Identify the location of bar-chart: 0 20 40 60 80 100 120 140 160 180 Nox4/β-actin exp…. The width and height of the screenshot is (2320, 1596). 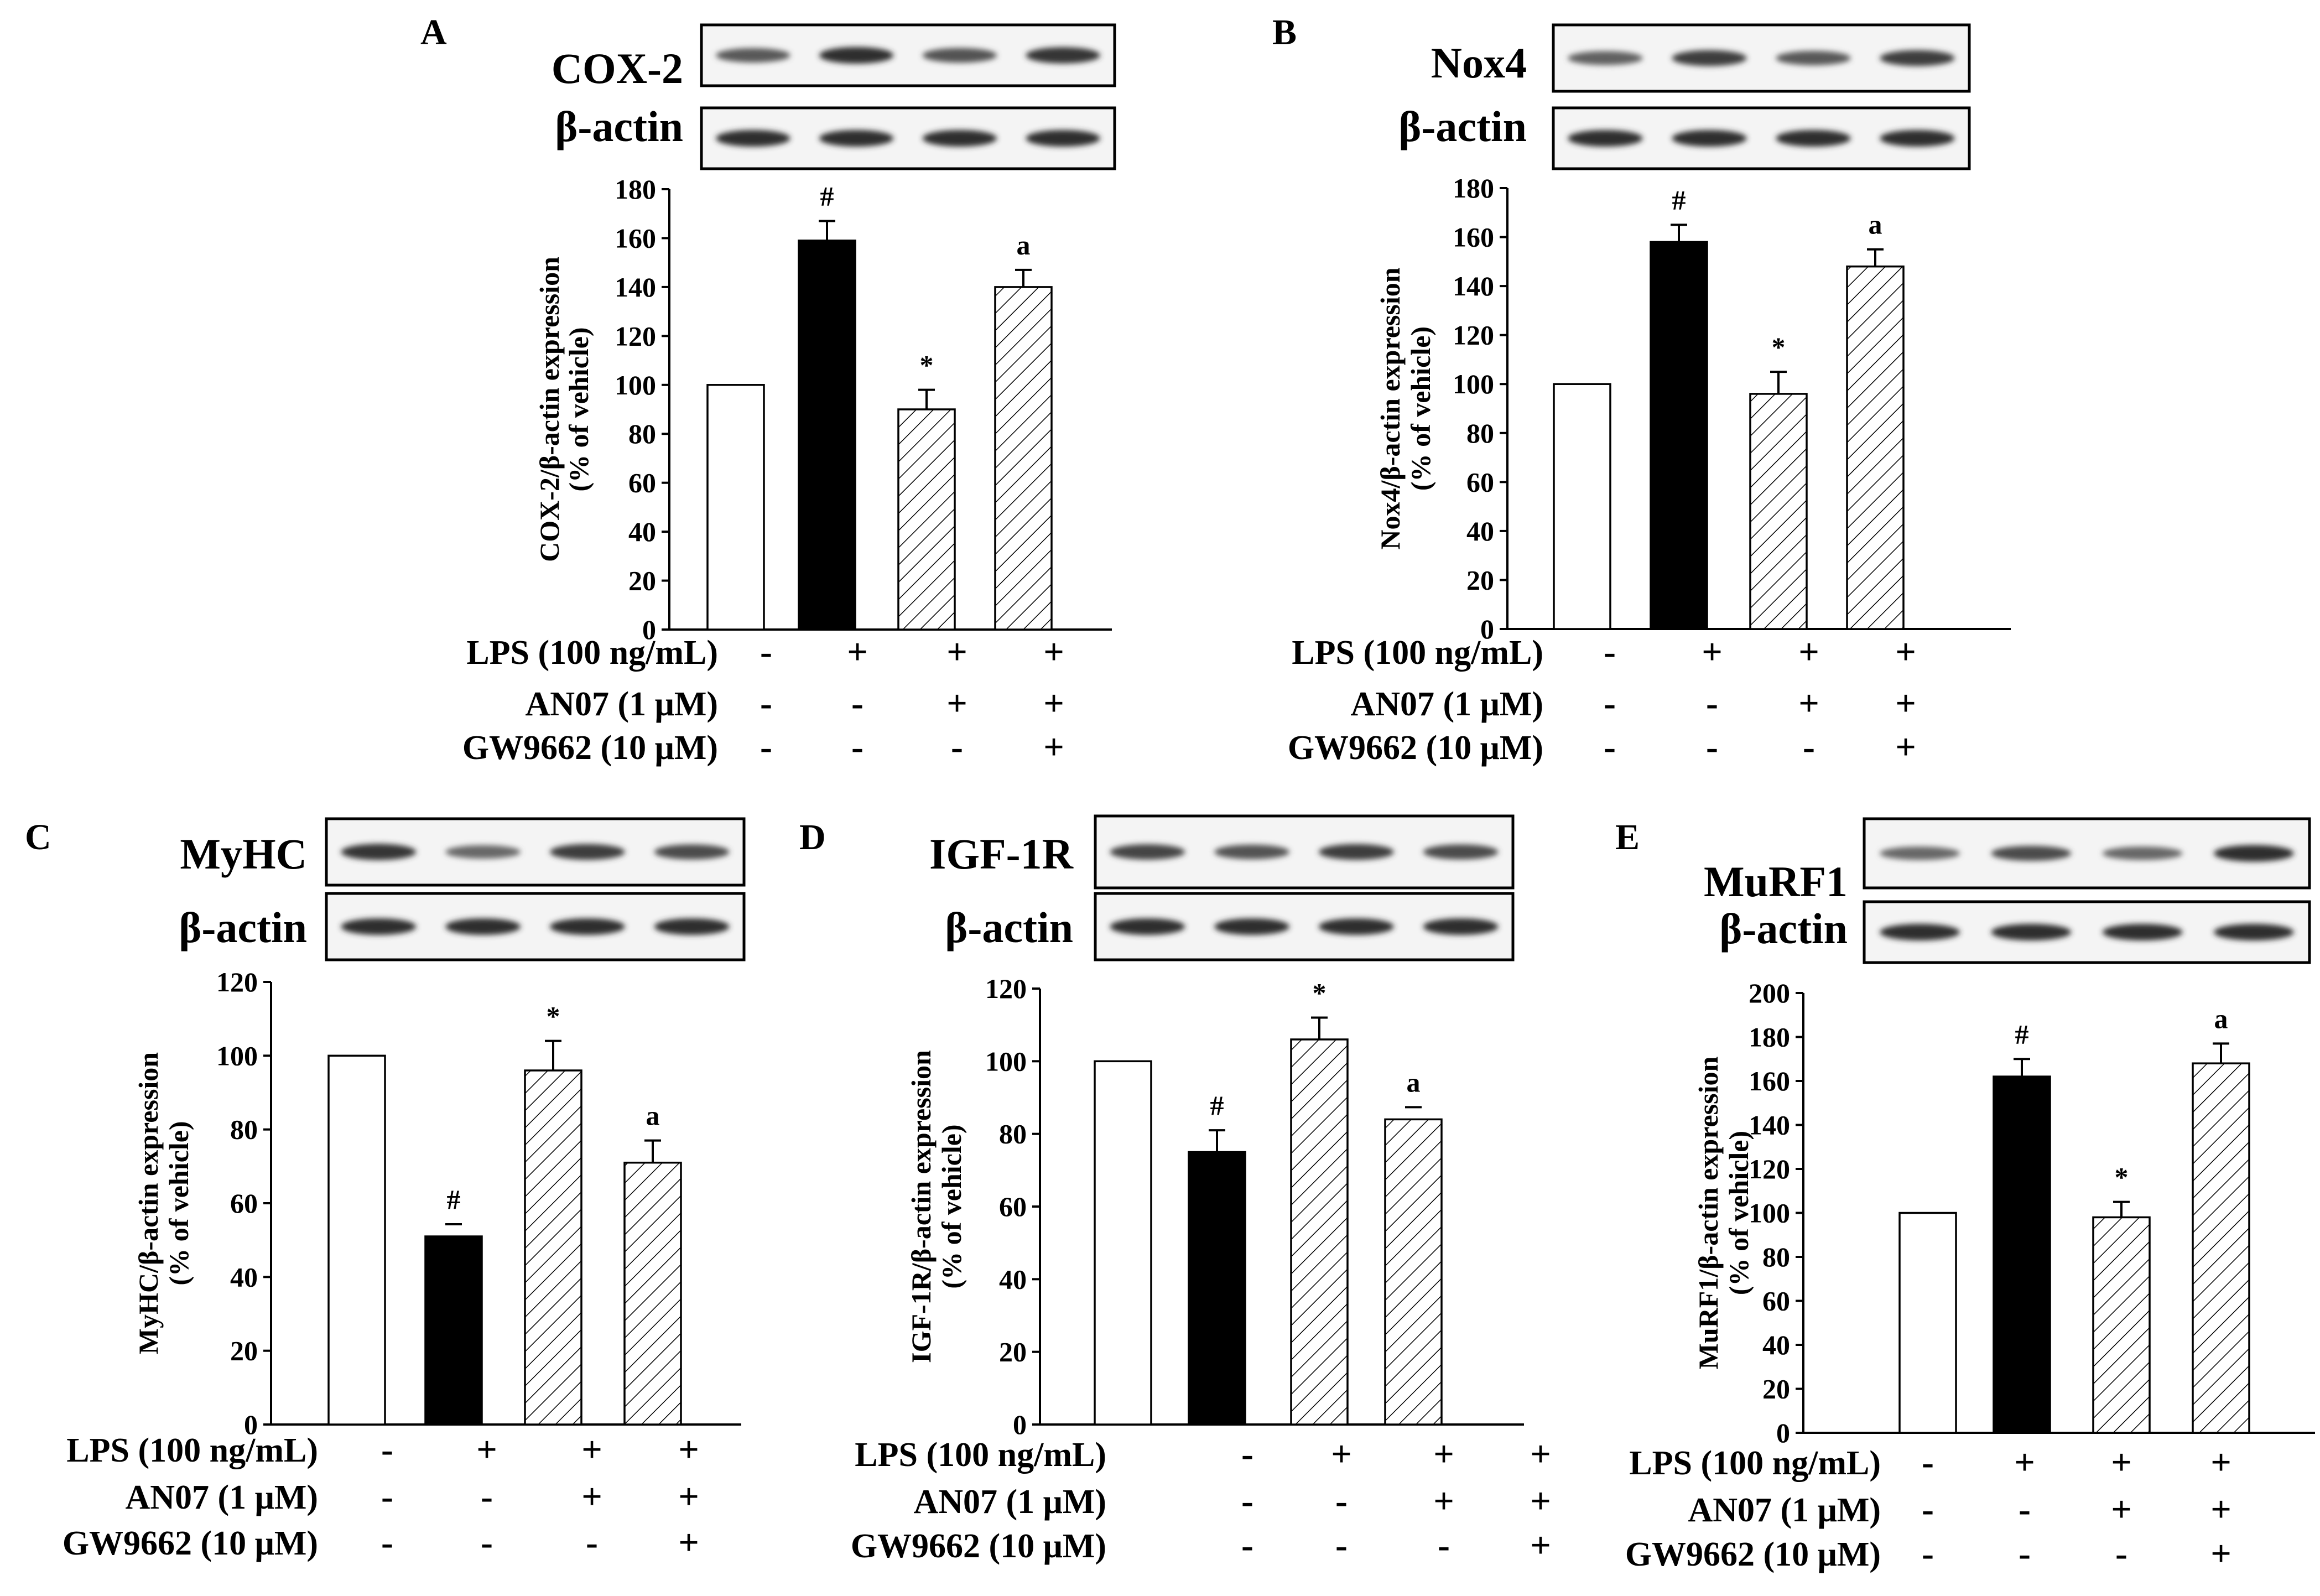
(1693, 408).